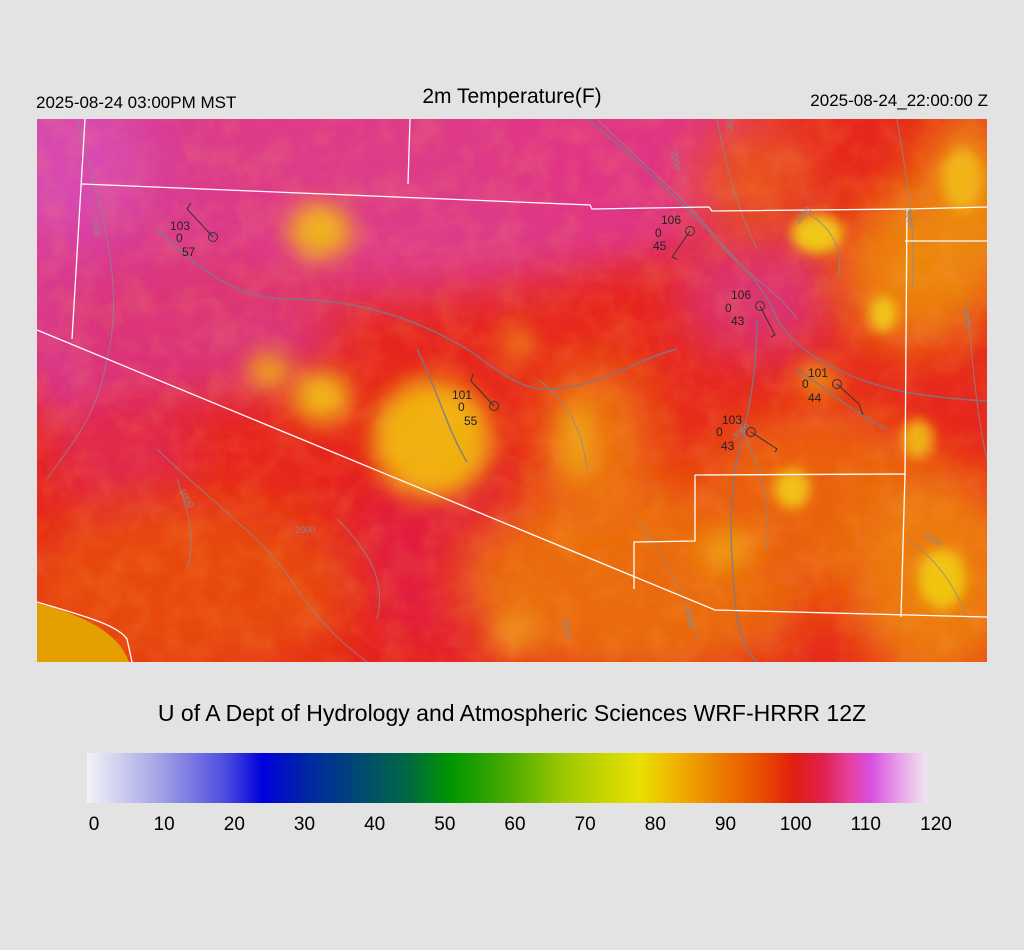  What do you see at coordinates (78, 229) in the screenshot?
I see `border-az-ca` at bounding box center [78, 229].